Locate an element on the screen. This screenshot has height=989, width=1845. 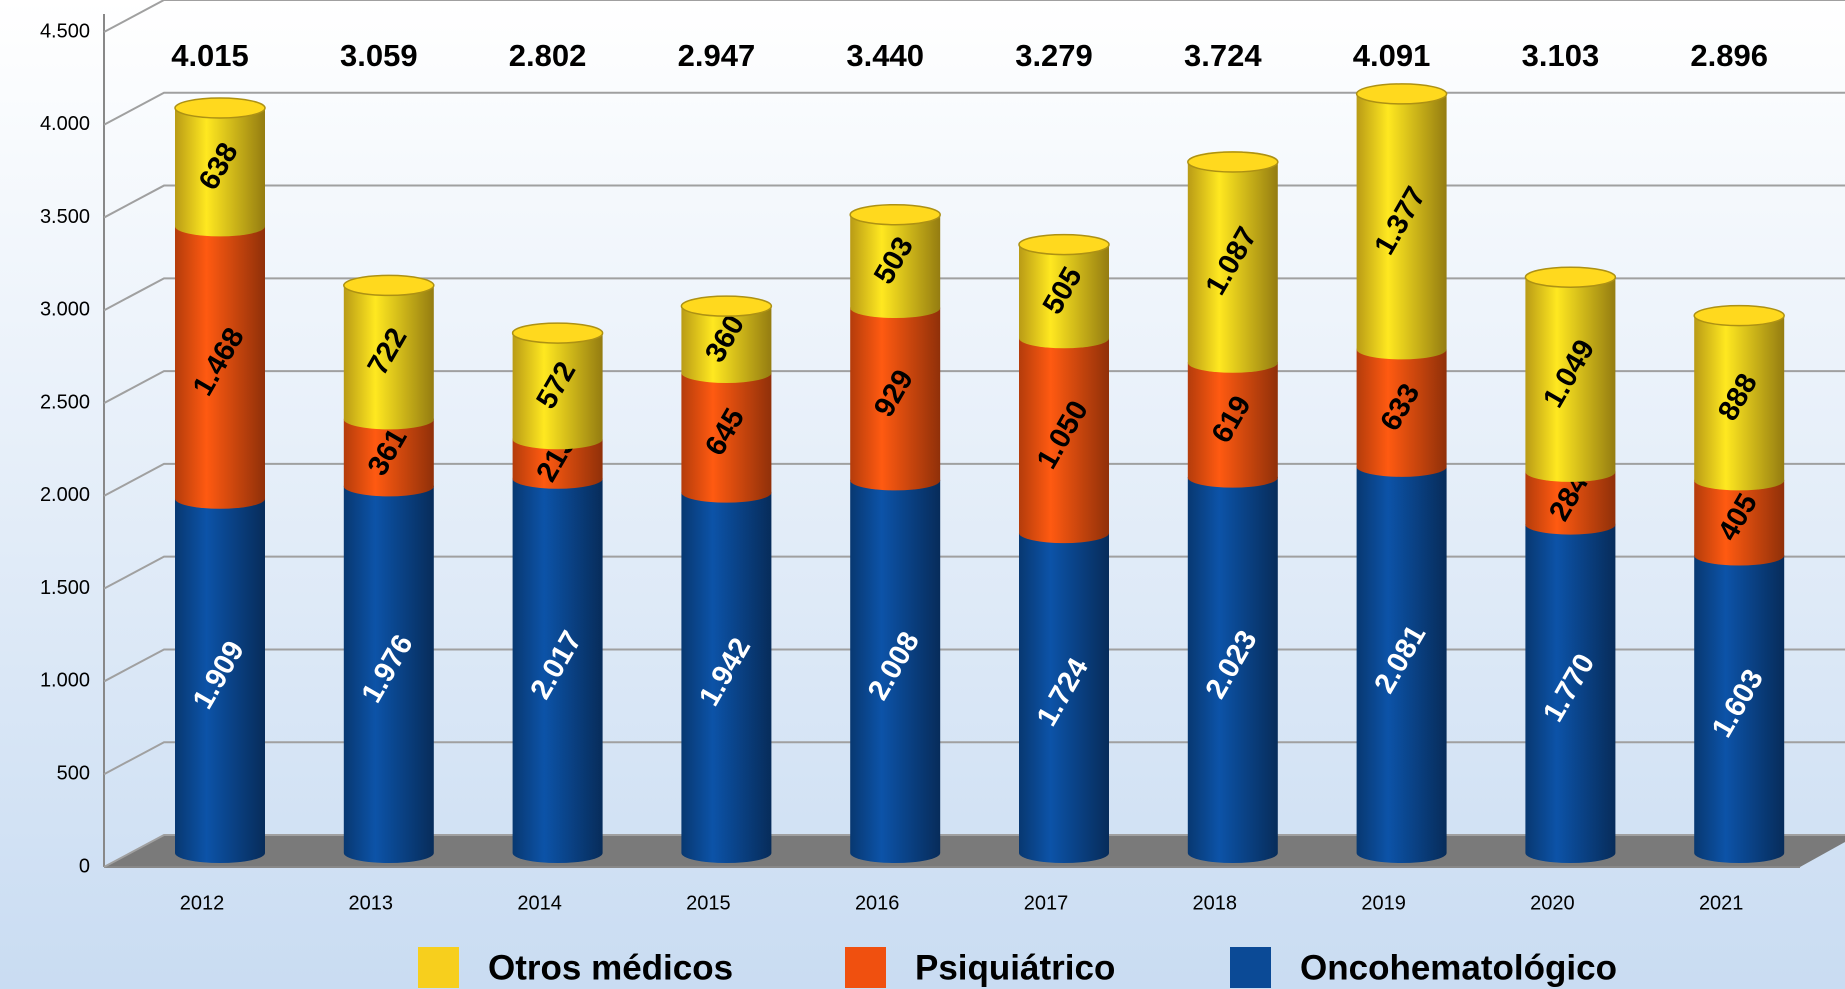
y-tick-label: 0 is located at coordinates (84, 866).